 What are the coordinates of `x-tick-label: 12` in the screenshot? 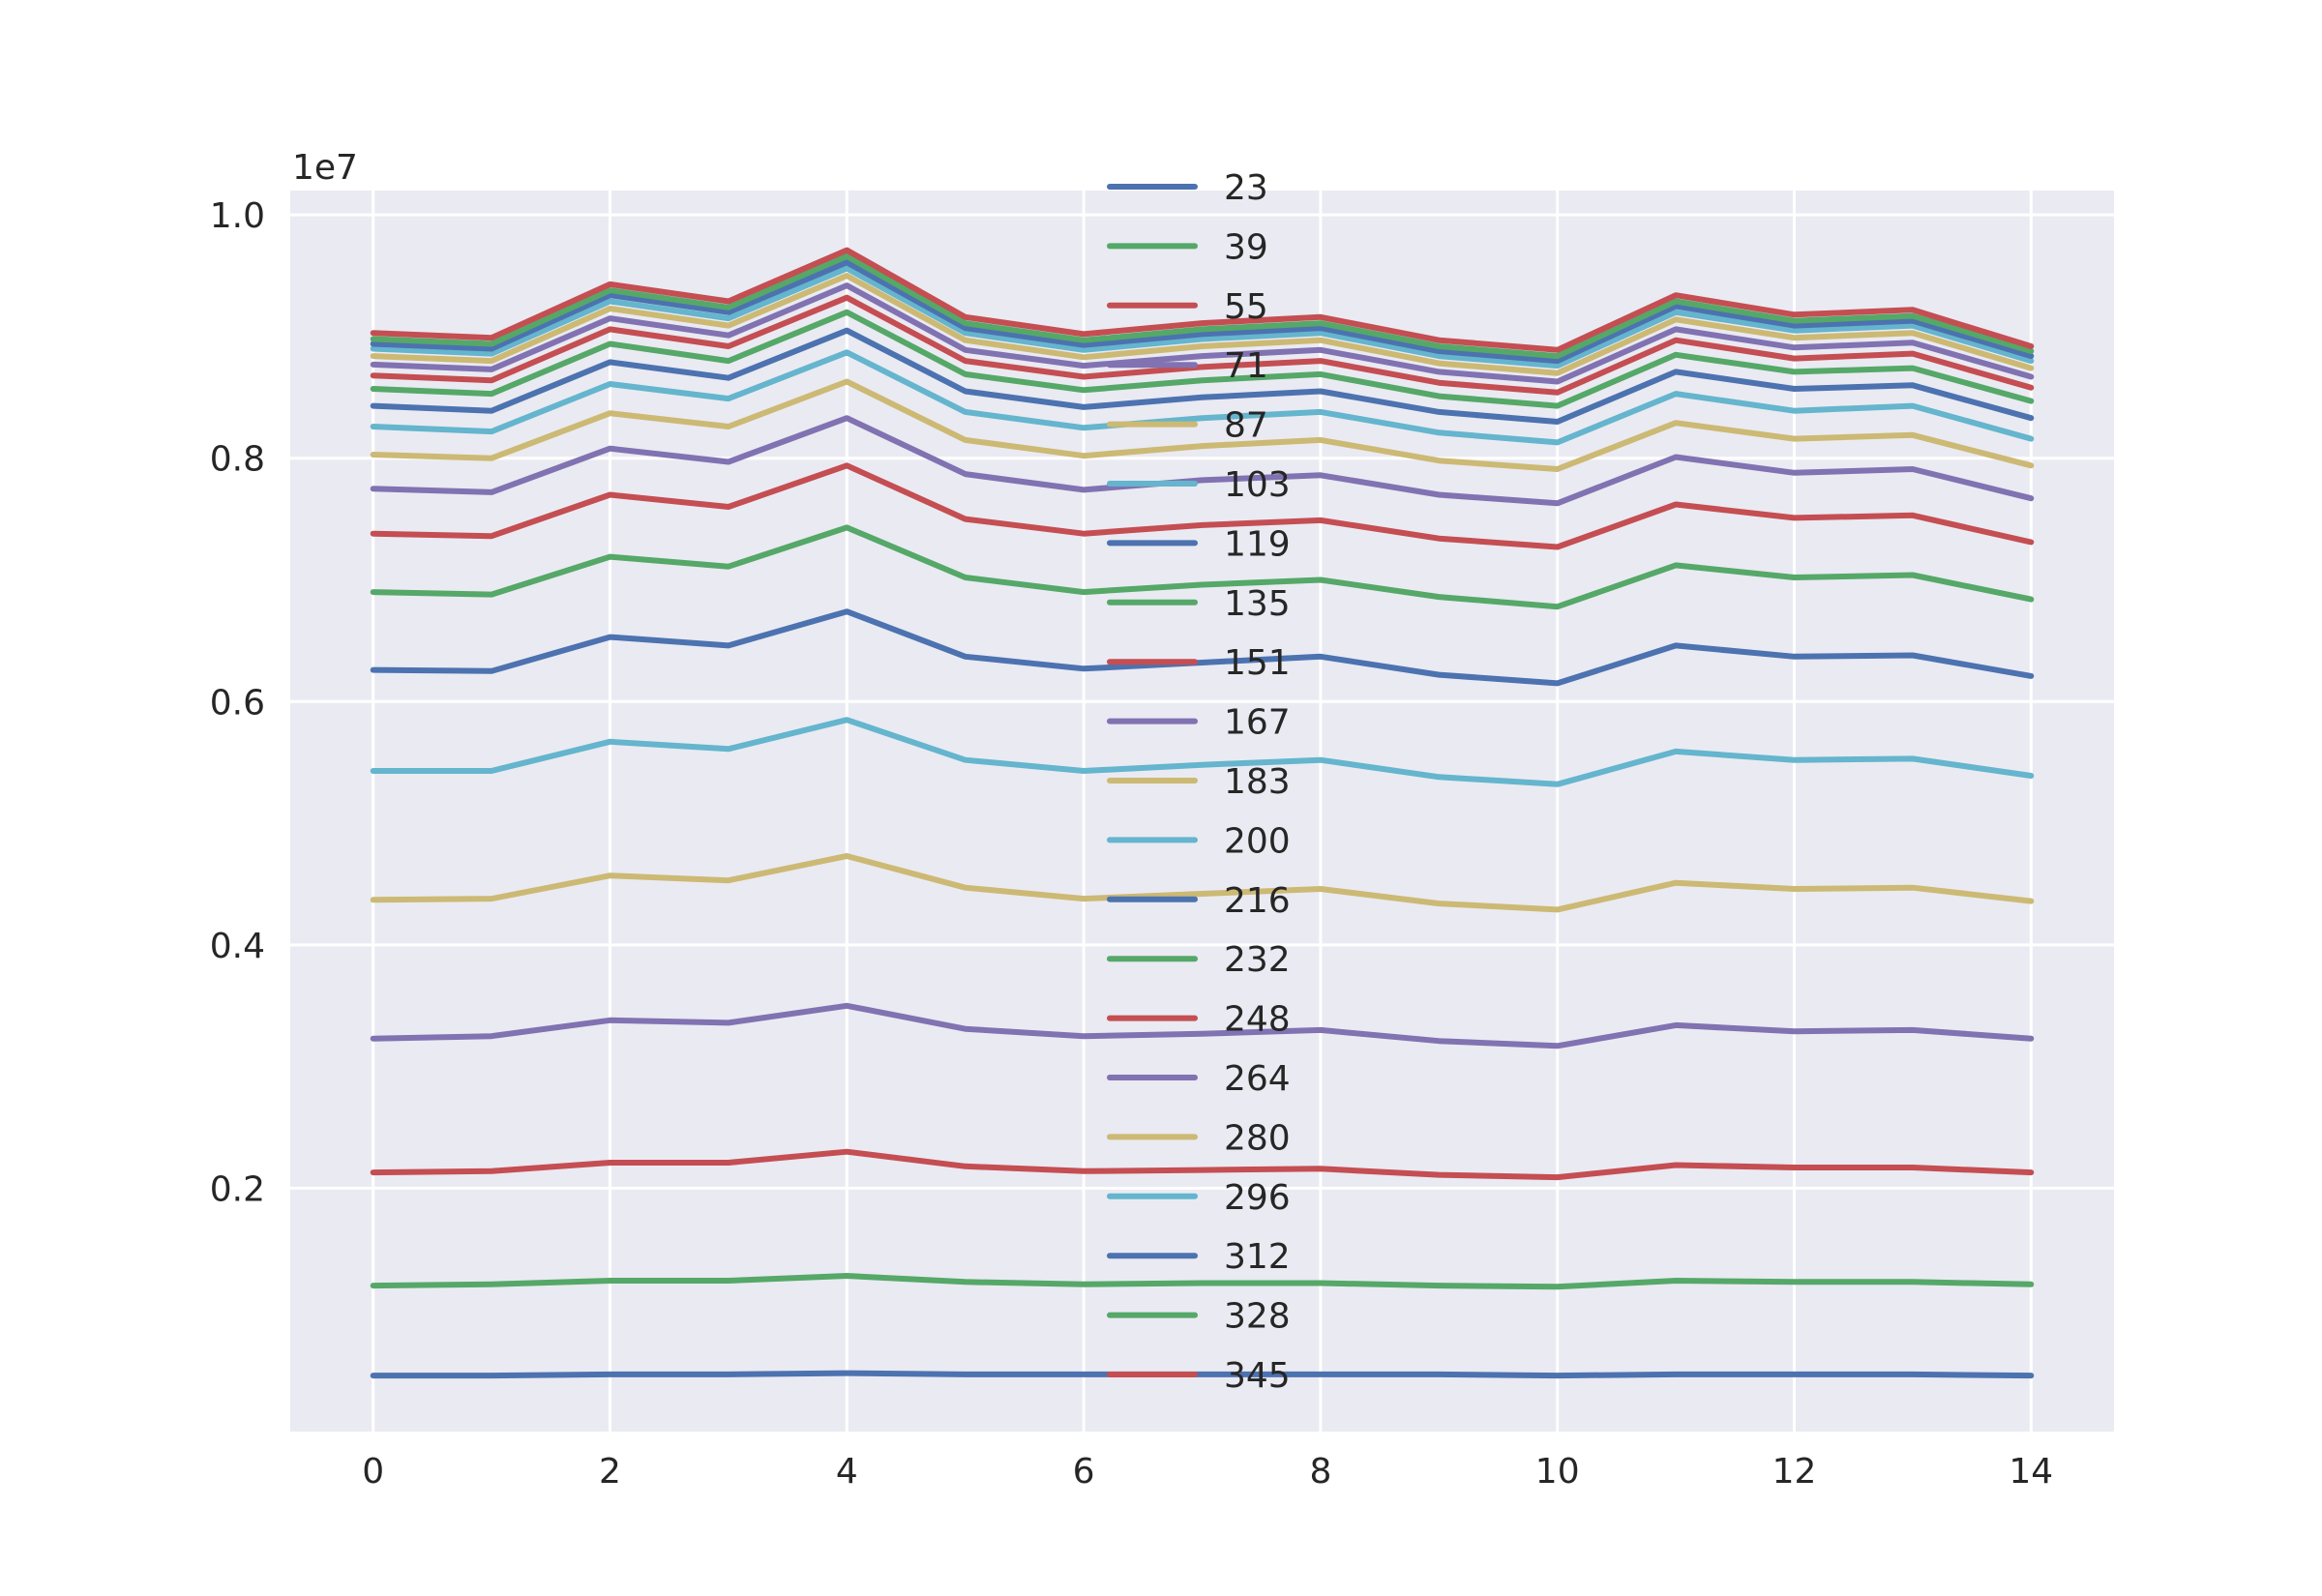 It's located at (1794, 1472).